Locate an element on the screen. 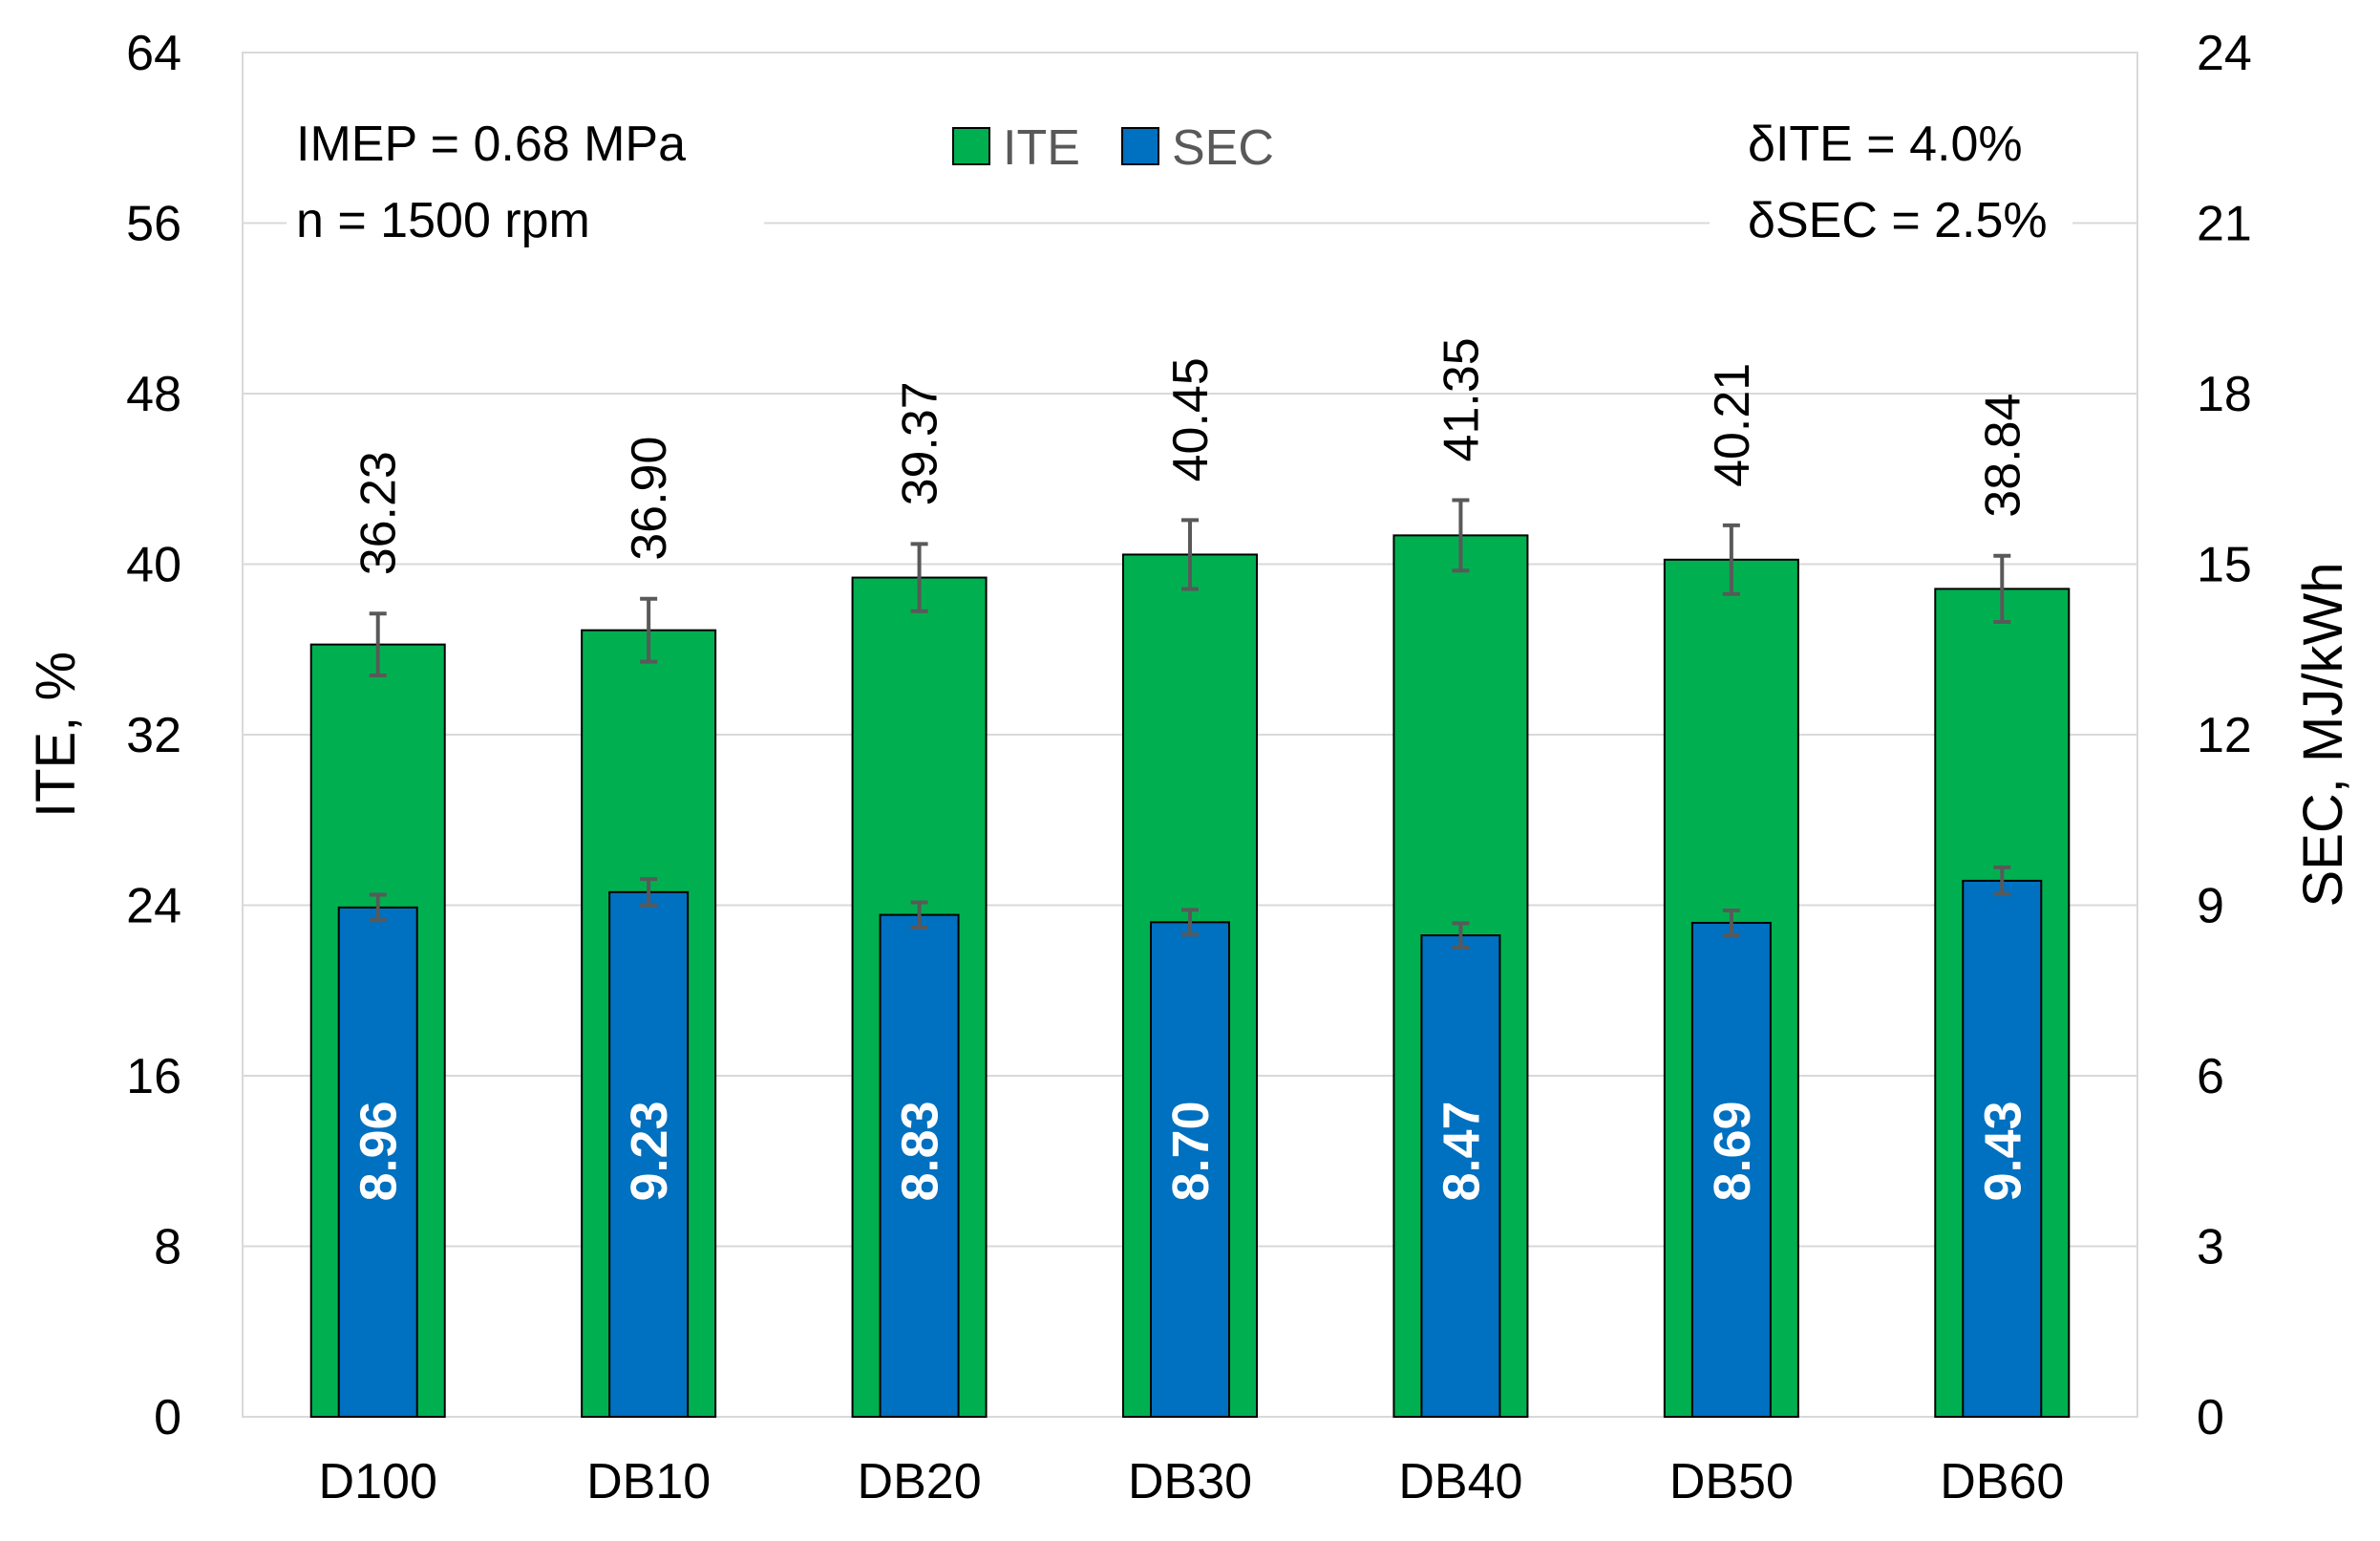 The image size is (2380, 1541). x-tick-label: DB20 is located at coordinates (920, 1481).